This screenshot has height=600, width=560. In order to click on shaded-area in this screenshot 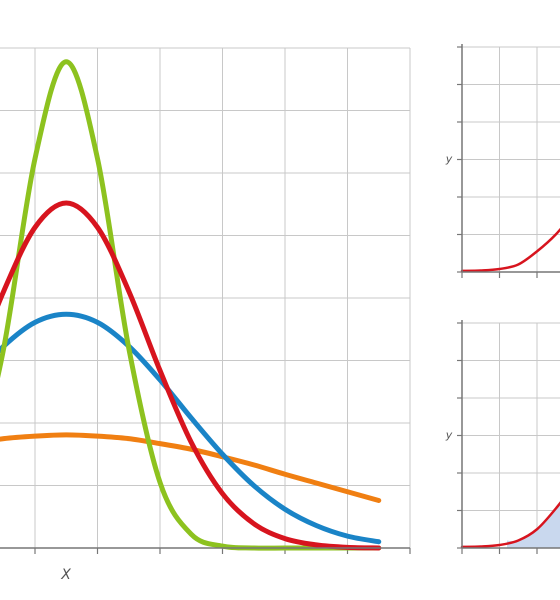, I will do `click(533, 525)`.